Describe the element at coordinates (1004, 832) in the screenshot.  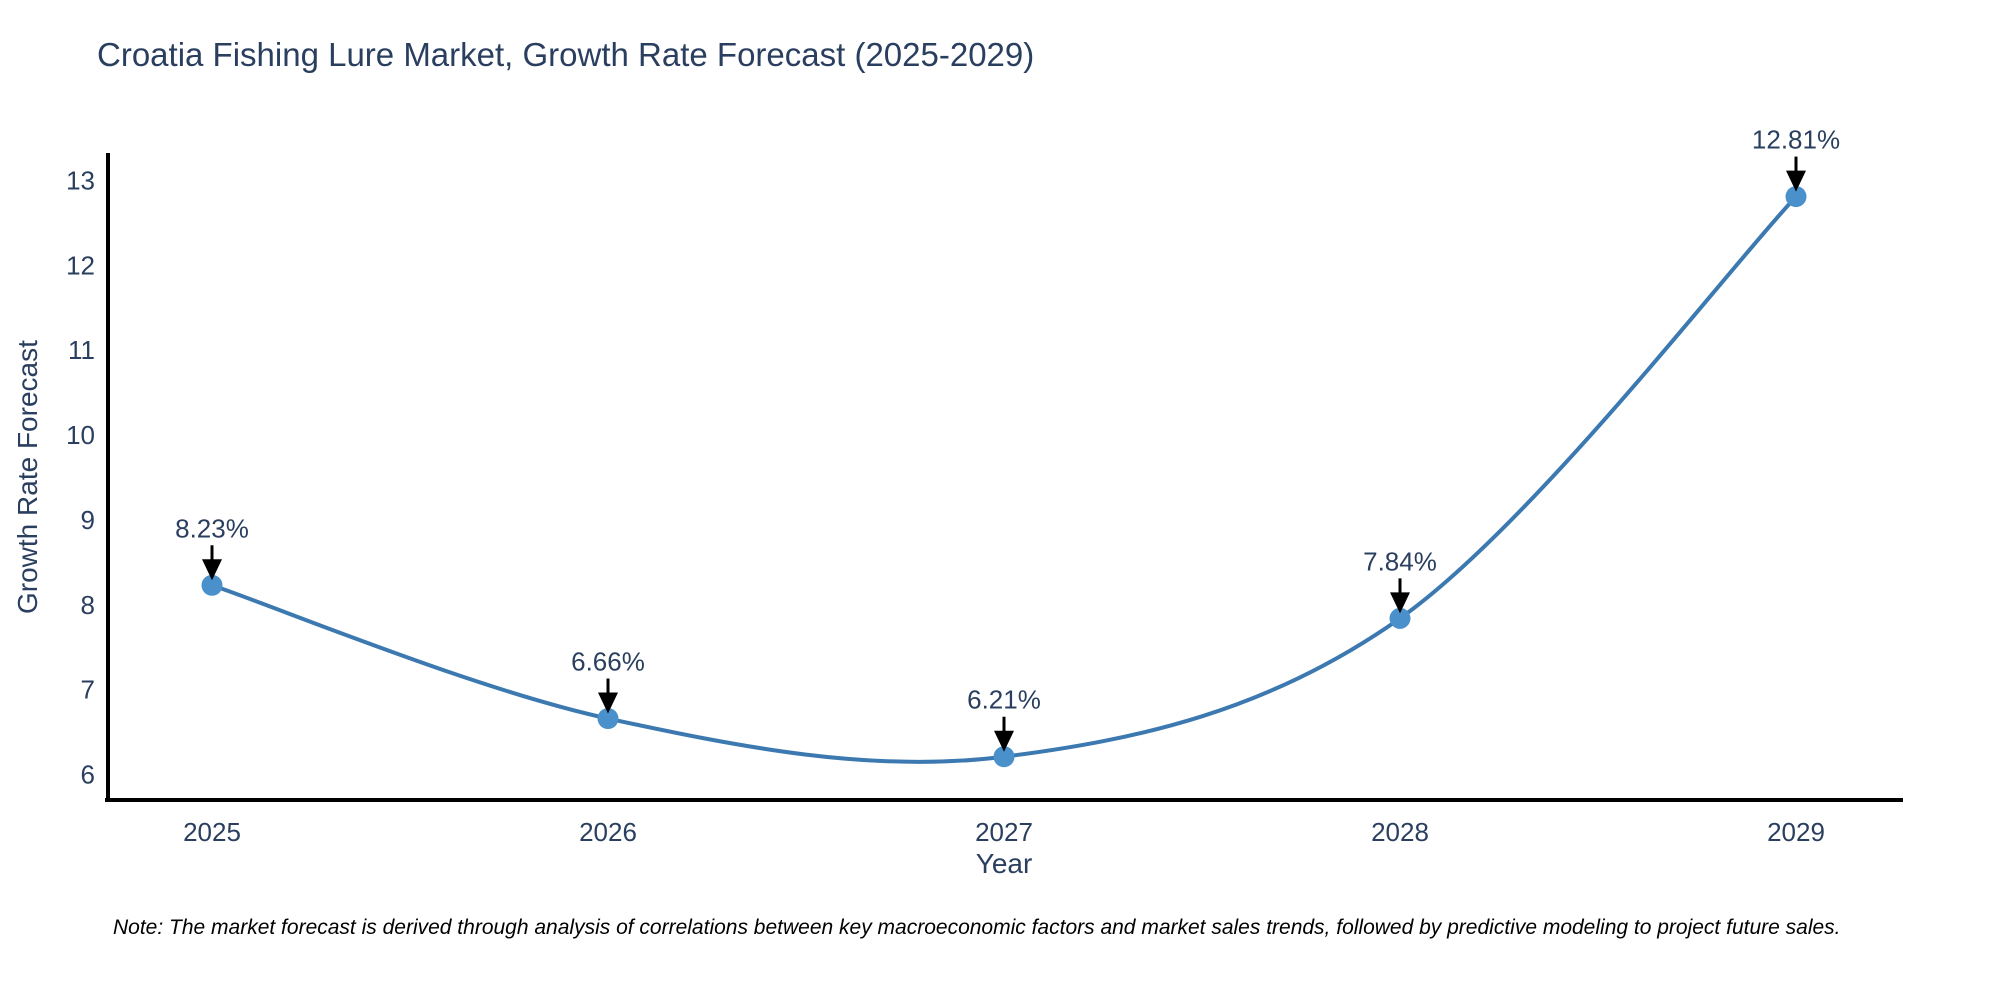
I see `x-tick-label: 2027` at that location.